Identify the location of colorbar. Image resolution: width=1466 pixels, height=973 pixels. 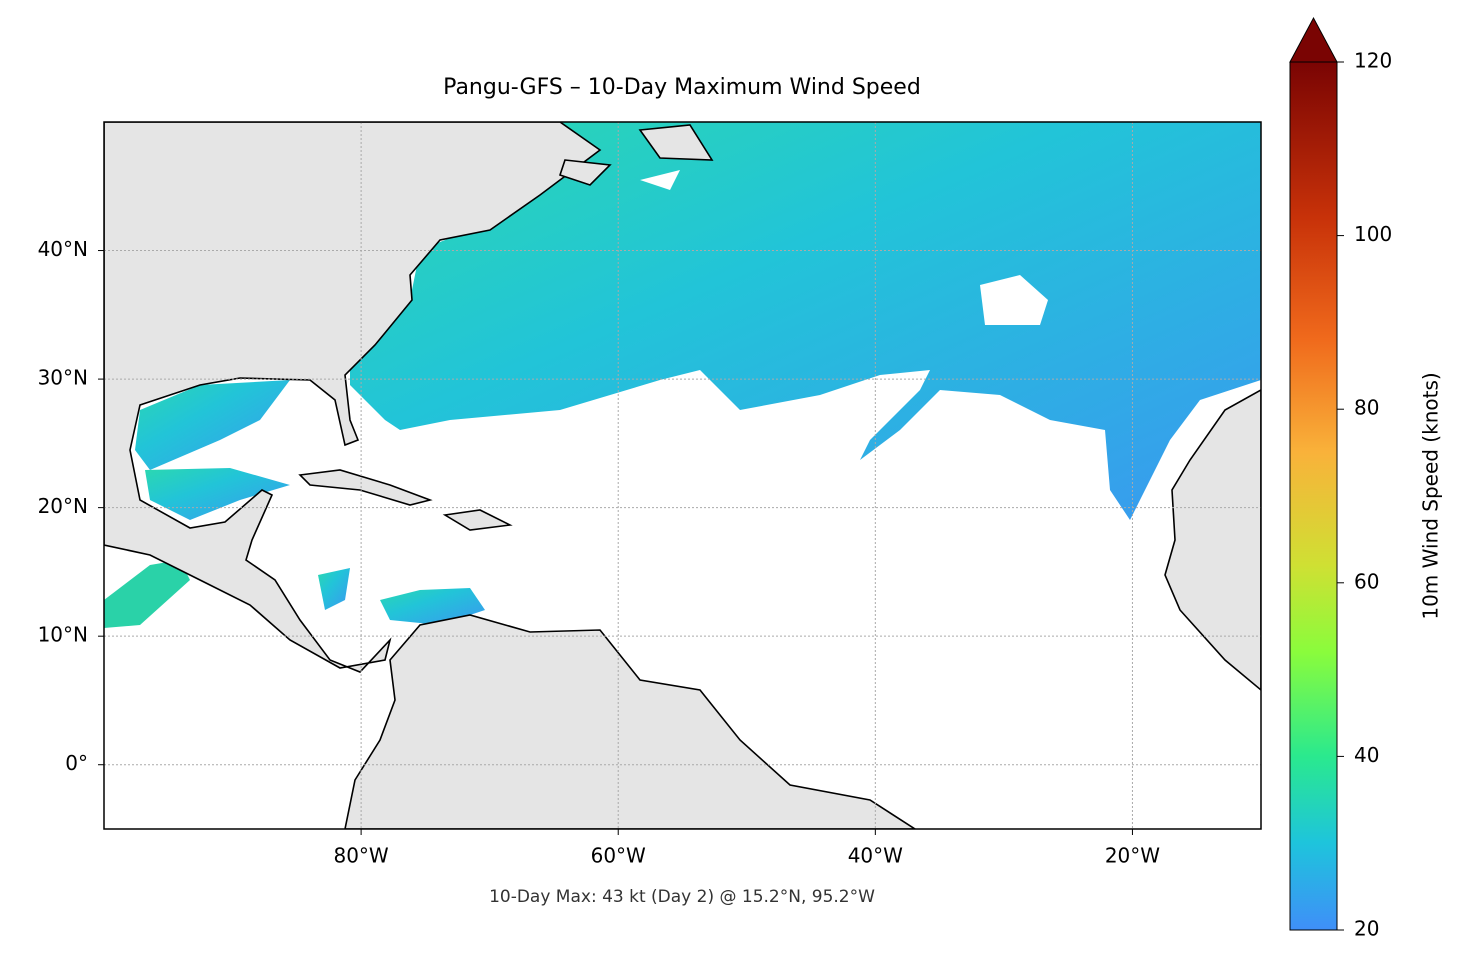
(1313, 496).